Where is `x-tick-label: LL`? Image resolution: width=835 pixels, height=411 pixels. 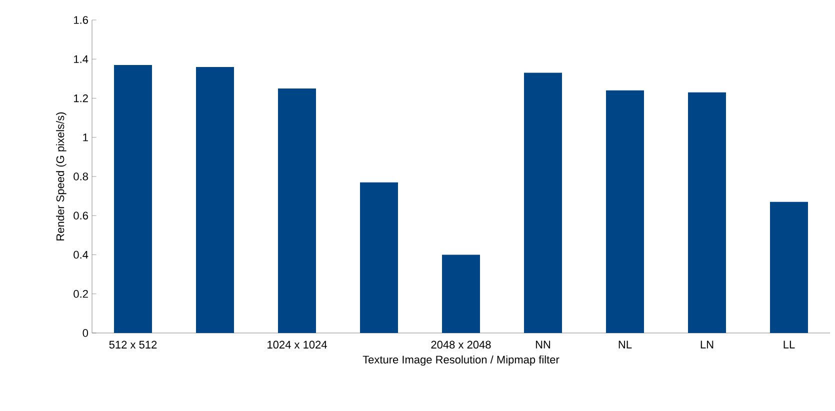 x-tick-label: LL is located at coordinates (789, 344).